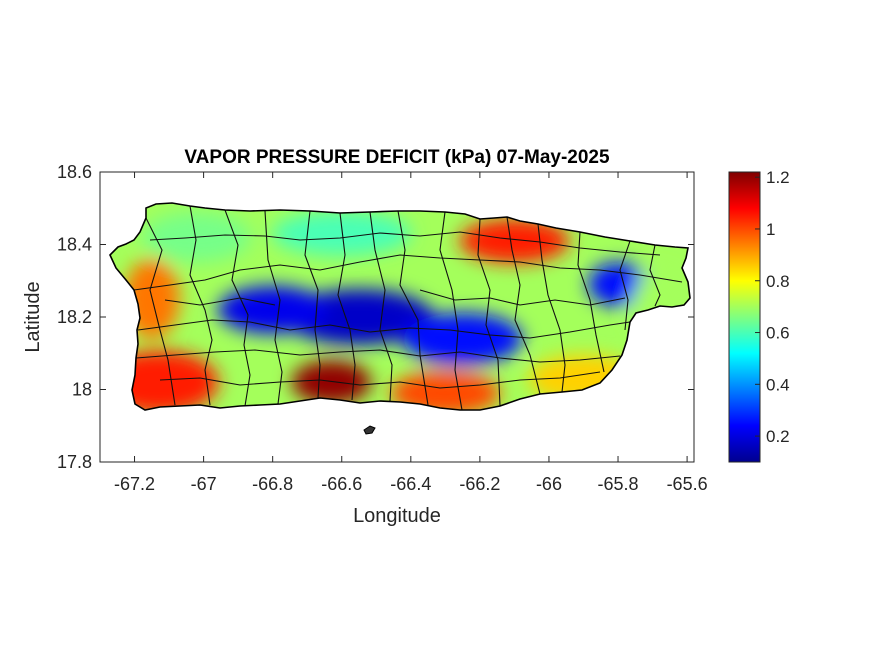  I want to click on y-tick-label: 18, so click(82, 390).